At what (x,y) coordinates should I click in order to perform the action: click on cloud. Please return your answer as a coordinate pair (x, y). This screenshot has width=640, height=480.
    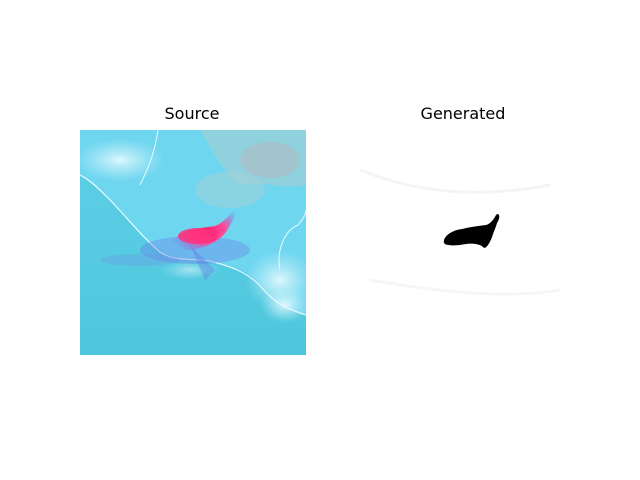
    Looking at the image, I should click on (122, 160).